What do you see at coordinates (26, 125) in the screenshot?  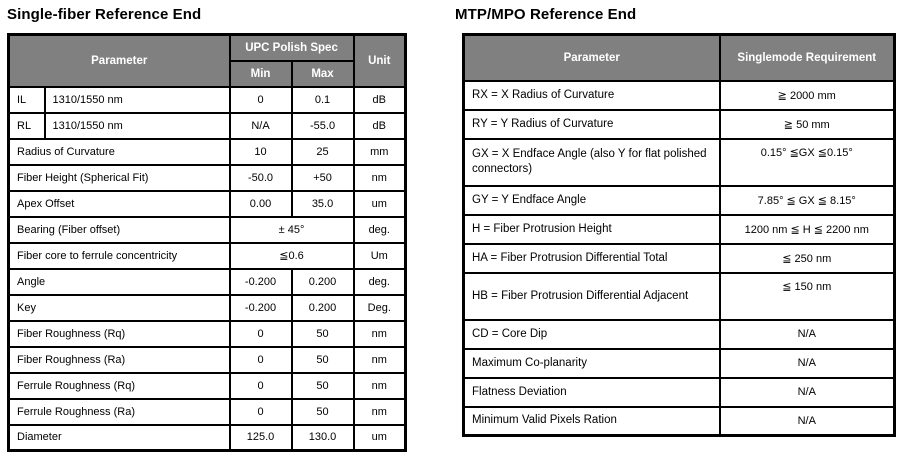 I see `param-abbr-cell: RL` at bounding box center [26, 125].